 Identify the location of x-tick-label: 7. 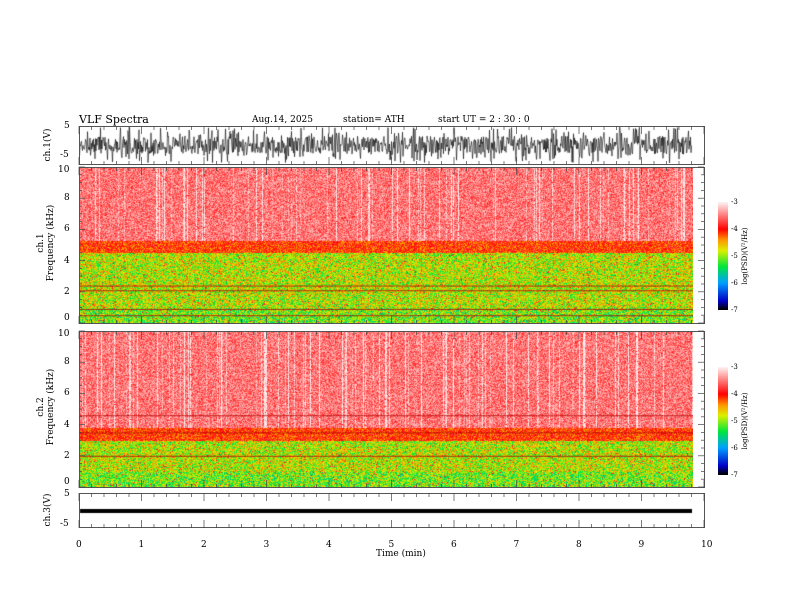
(516, 545).